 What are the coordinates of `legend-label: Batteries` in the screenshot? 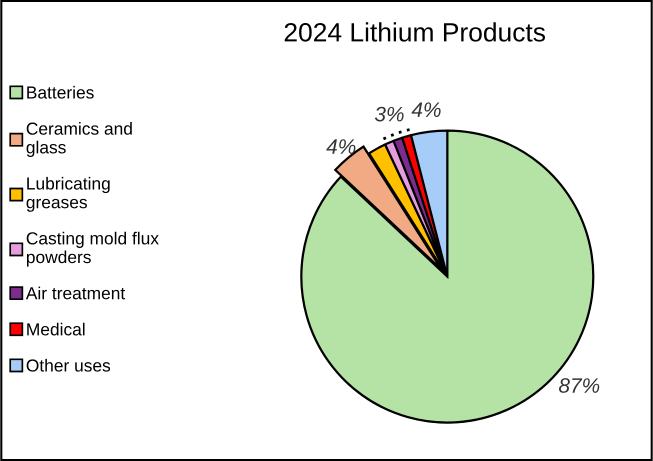 It's located at (60, 92).